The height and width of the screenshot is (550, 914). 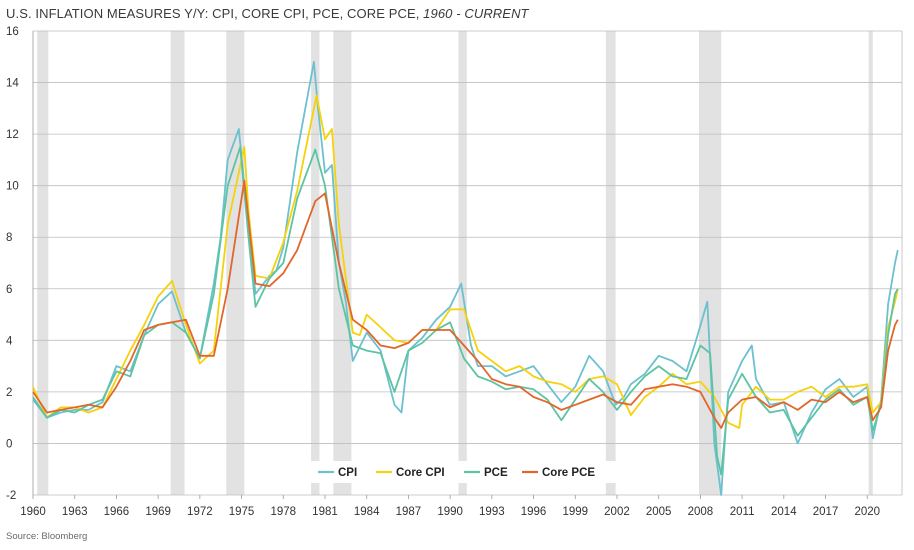 What do you see at coordinates (659, 512) in the screenshot?
I see `x-tick-label: 2005` at bounding box center [659, 512].